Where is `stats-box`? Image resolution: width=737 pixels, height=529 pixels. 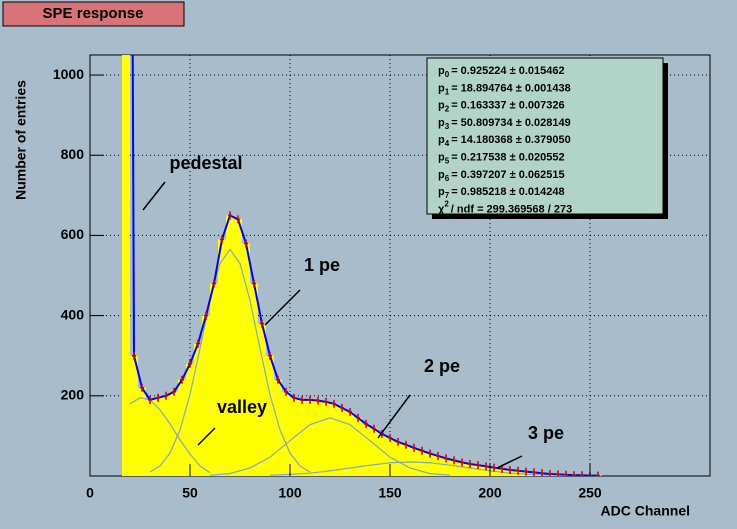 stats-box is located at coordinates (545, 136).